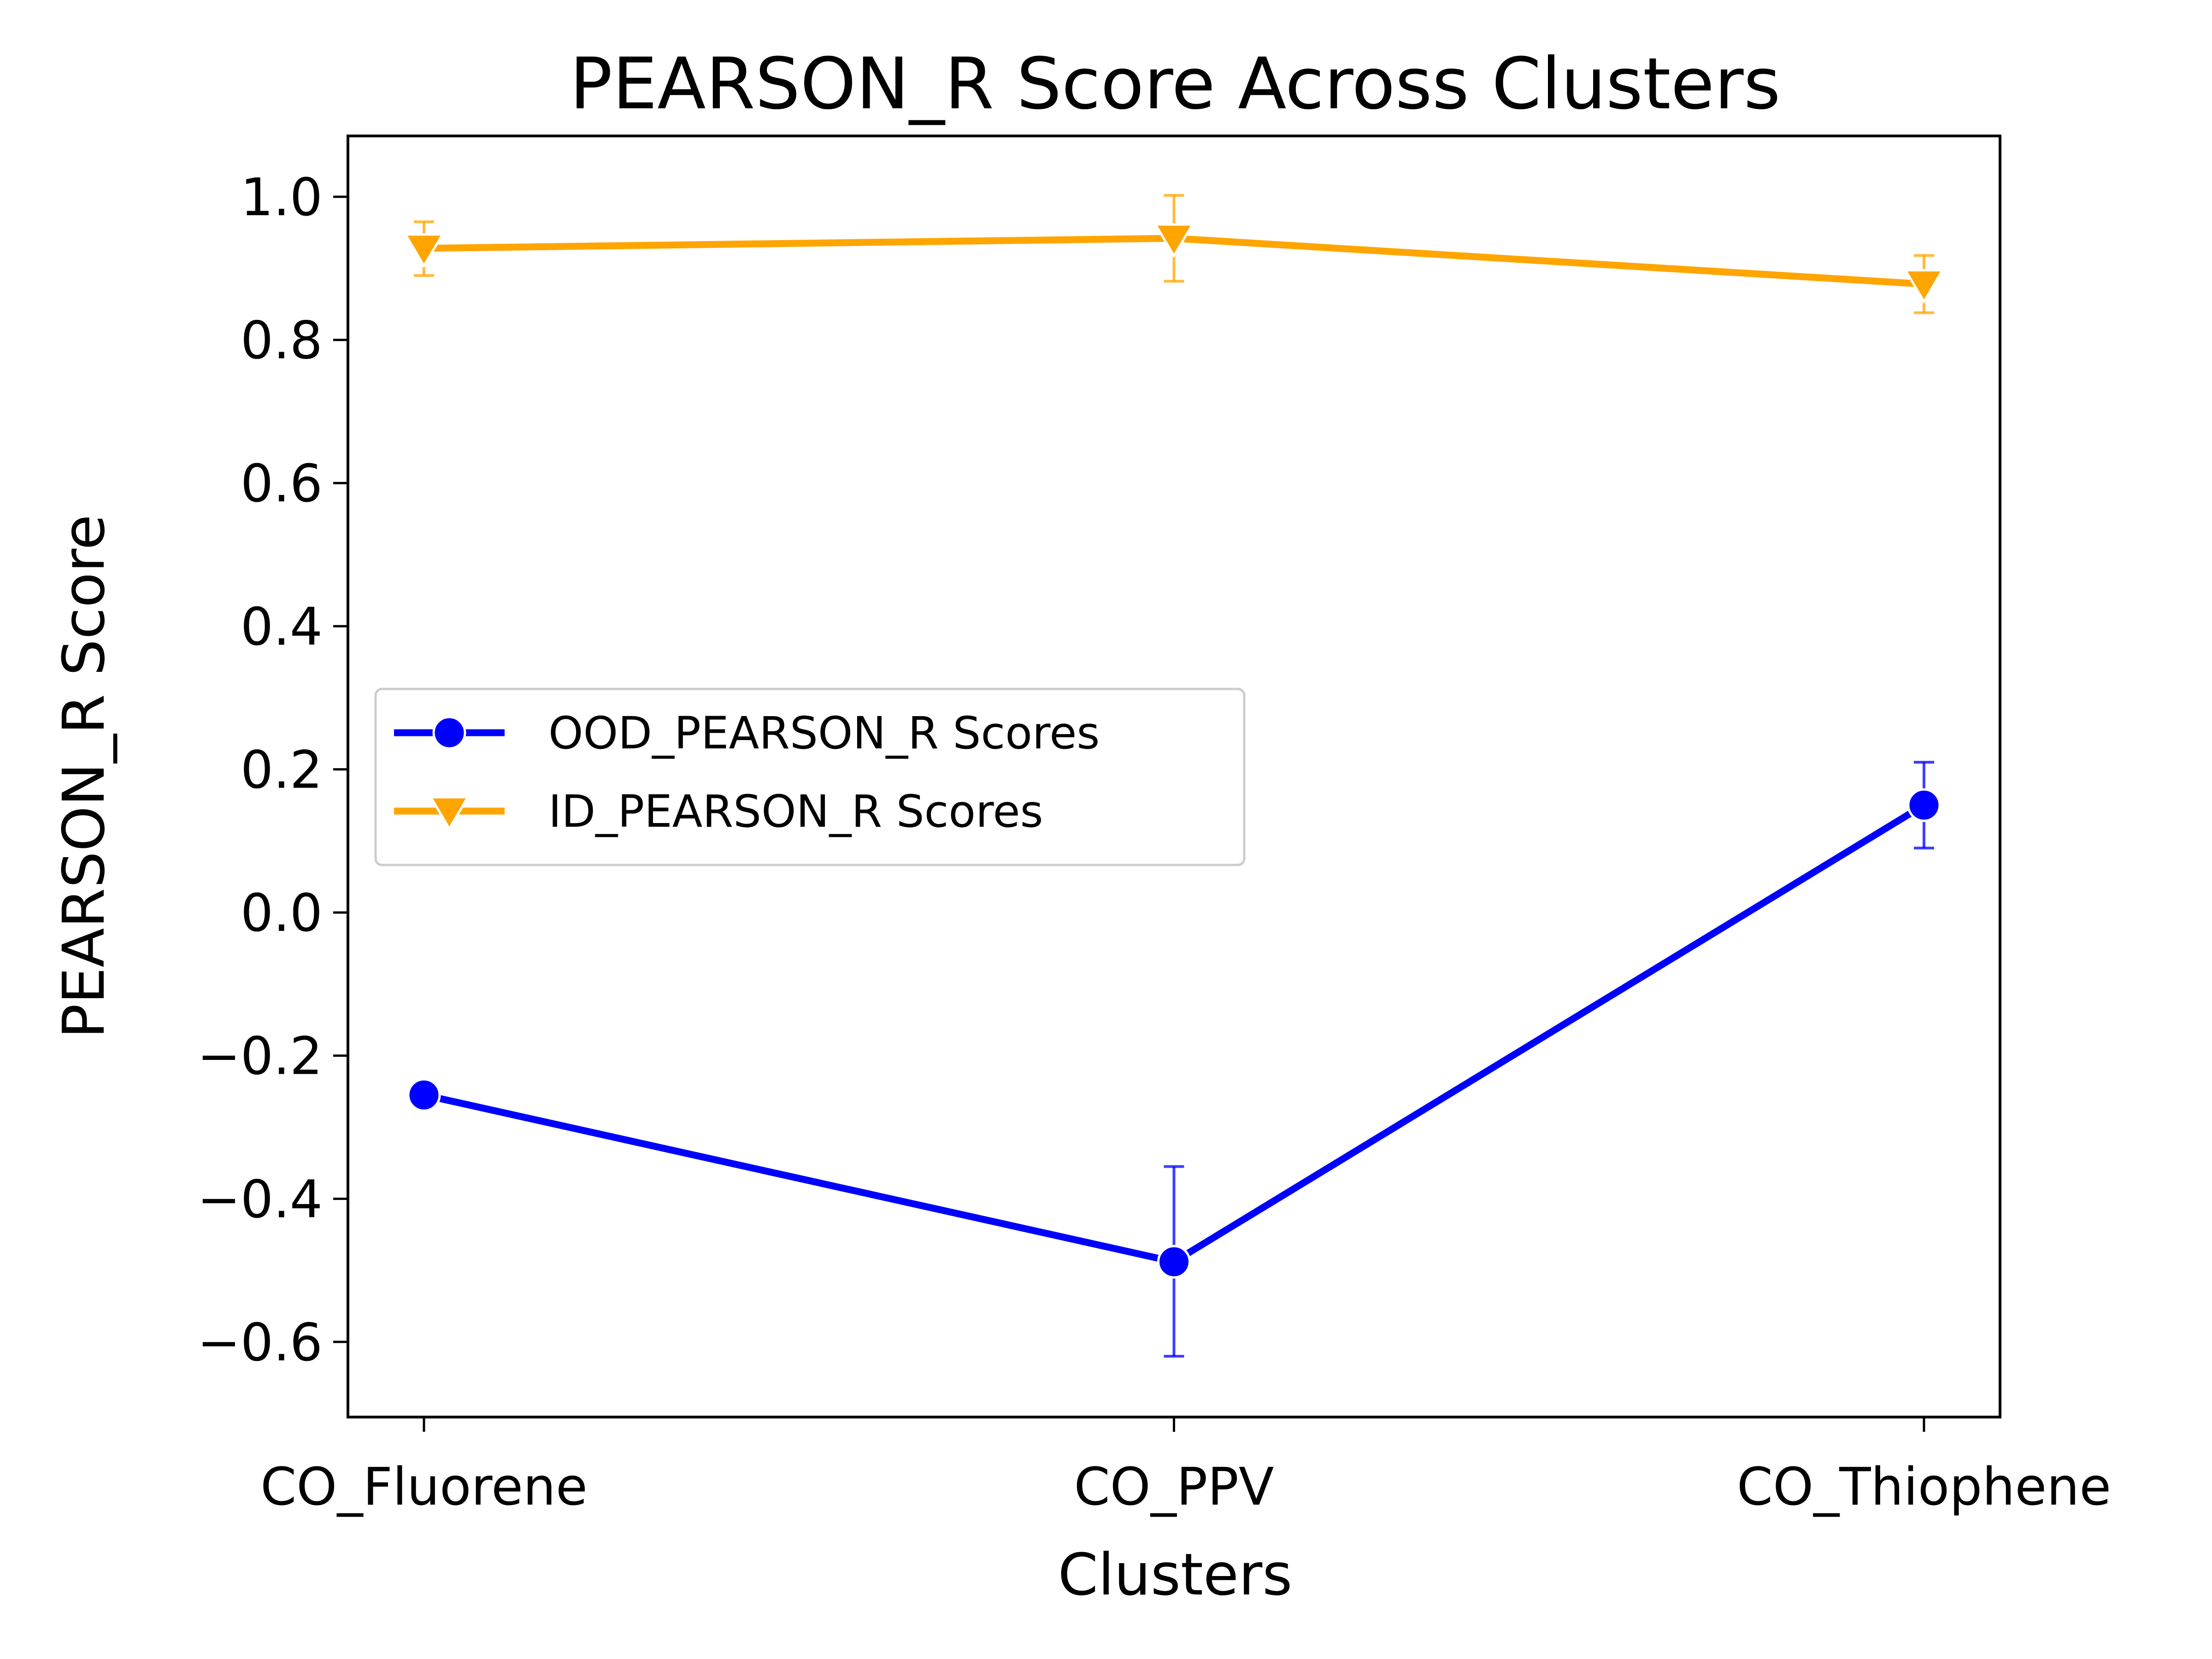  What do you see at coordinates (282, 198) in the screenshot?
I see `y-tick-label: 1.0` at bounding box center [282, 198].